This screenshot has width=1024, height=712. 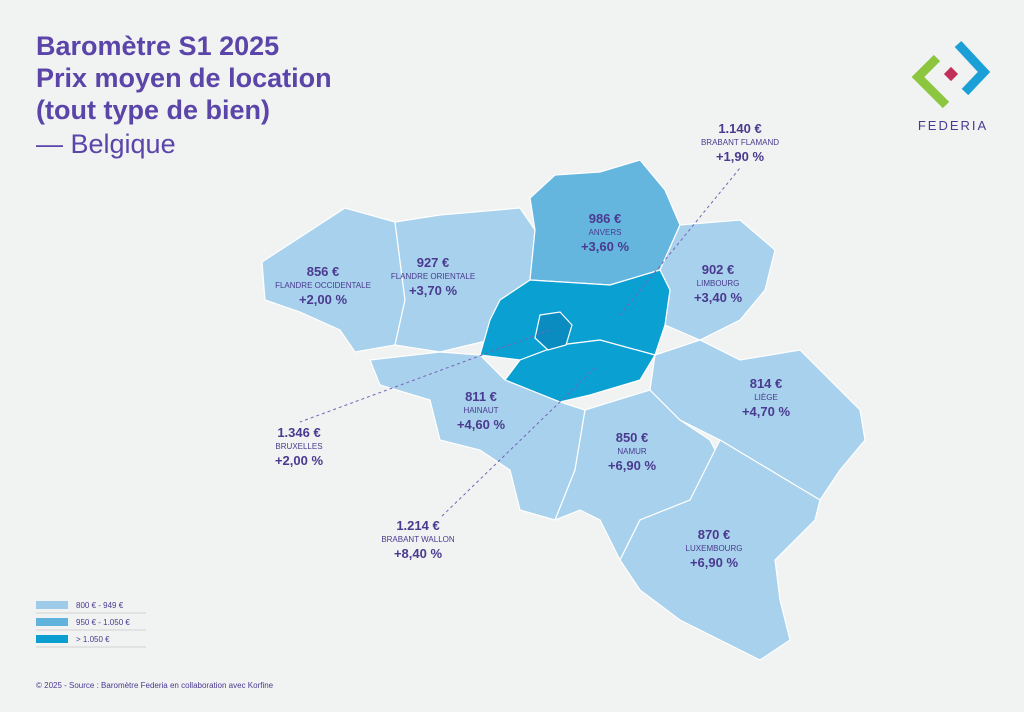 What do you see at coordinates (106, 144) in the screenshot?
I see `subtitle: — Belgique` at bounding box center [106, 144].